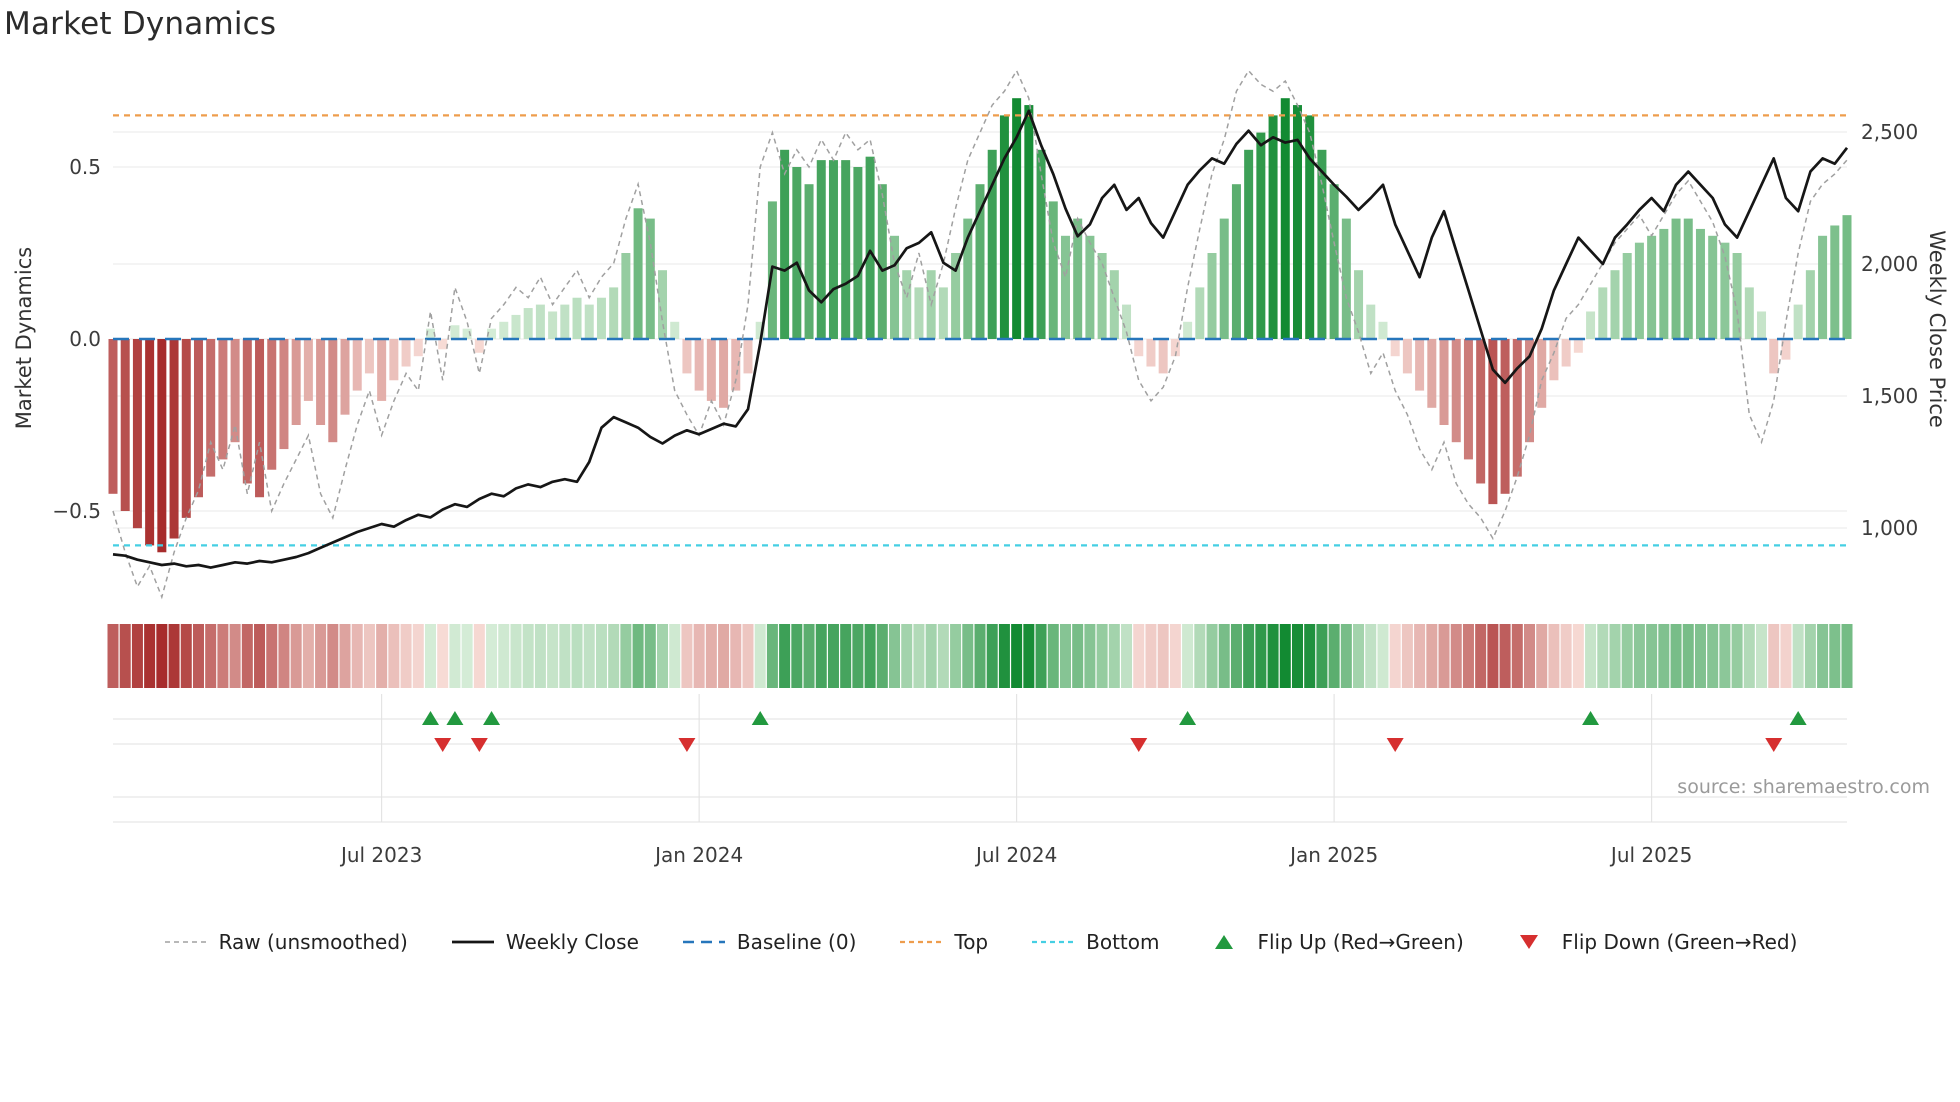 Image resolution: width=1960 pixels, height=1102 pixels. Describe the element at coordinates (1889, 264) in the screenshot. I see `right-tick-label: 2,000` at that location.